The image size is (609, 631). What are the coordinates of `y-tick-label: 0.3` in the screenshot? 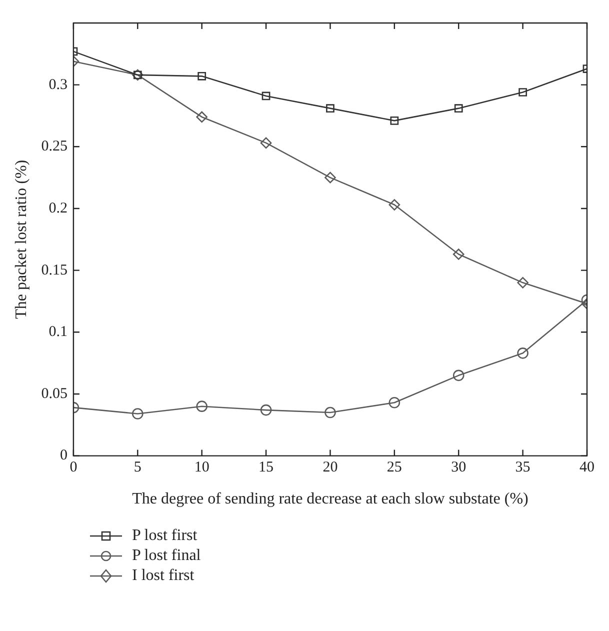 It's located at (58, 84).